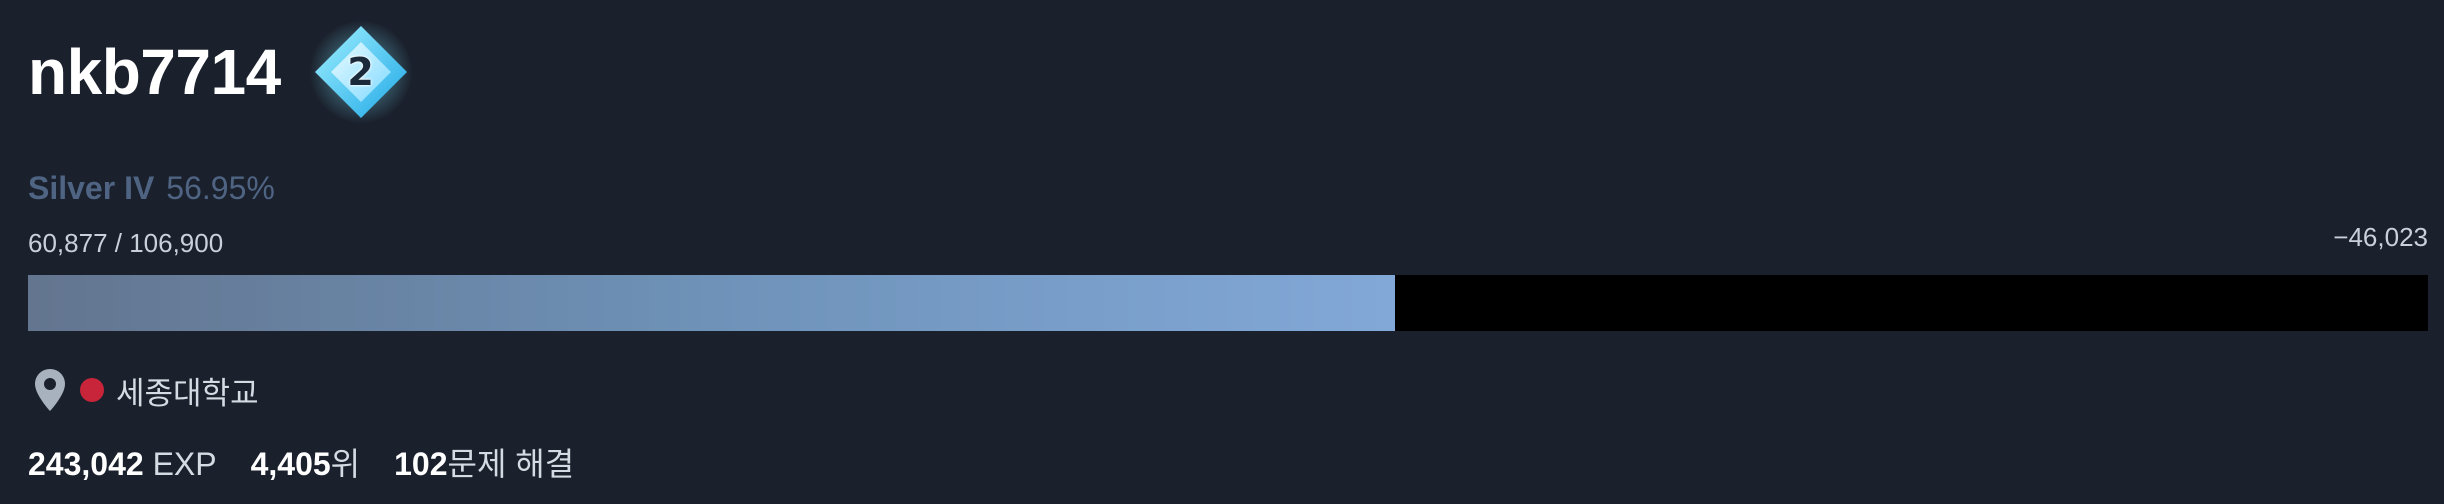 Image resolution: width=2444 pixels, height=504 pixels. I want to click on exp-progress-fill, so click(711, 303).